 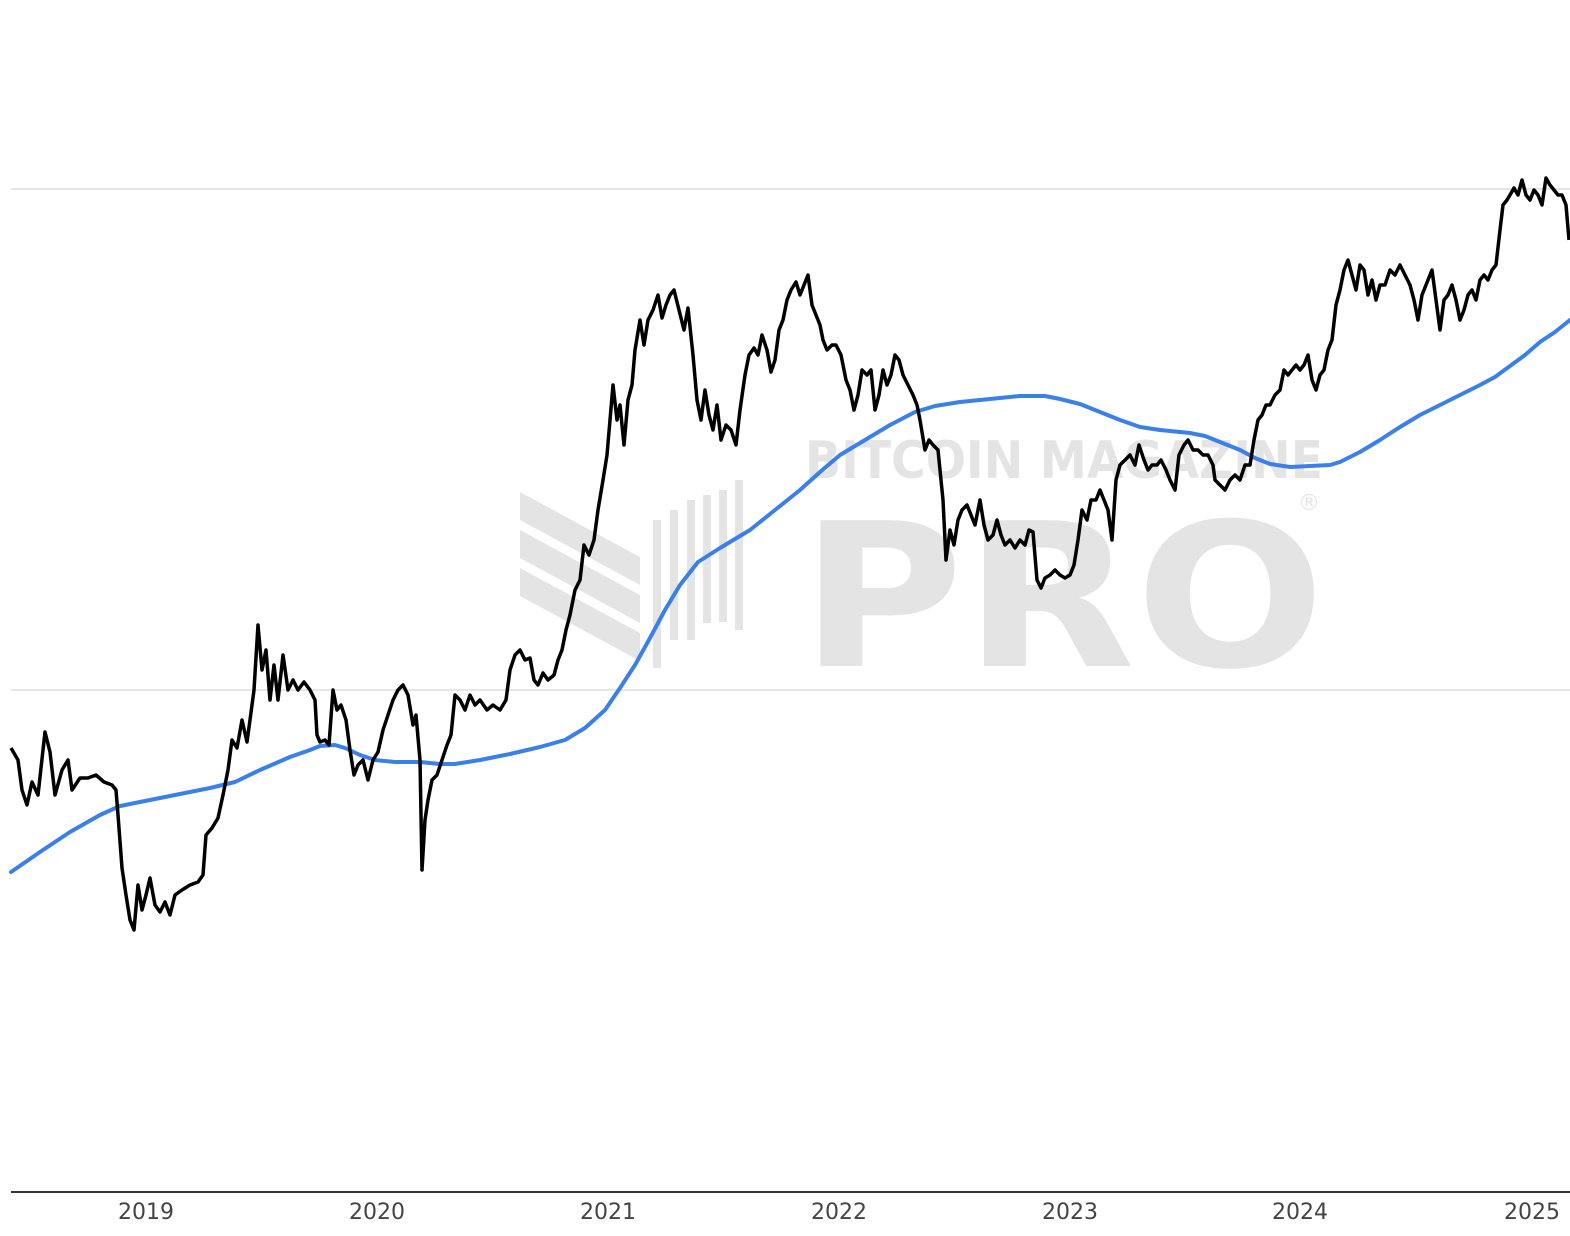 What do you see at coordinates (146, 1212) in the screenshot?
I see `x-tick-label: 2019` at bounding box center [146, 1212].